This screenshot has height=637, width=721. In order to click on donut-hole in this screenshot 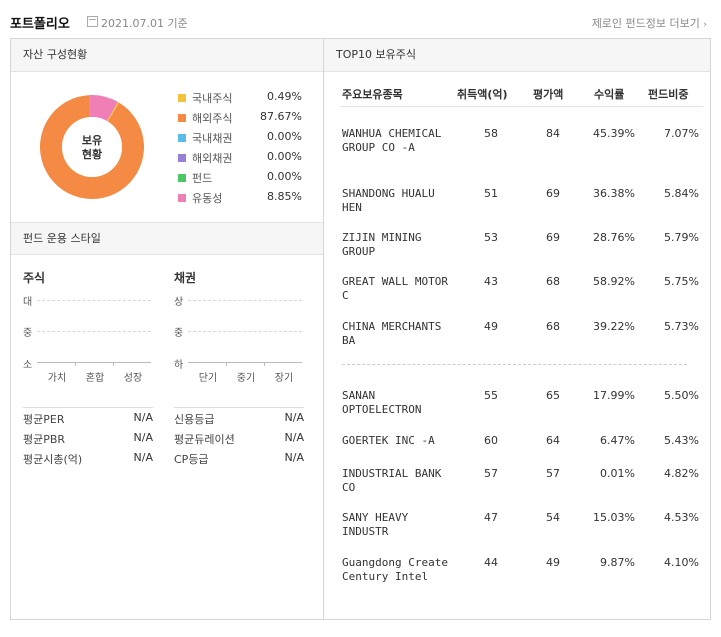, I will do `click(92, 147)`.